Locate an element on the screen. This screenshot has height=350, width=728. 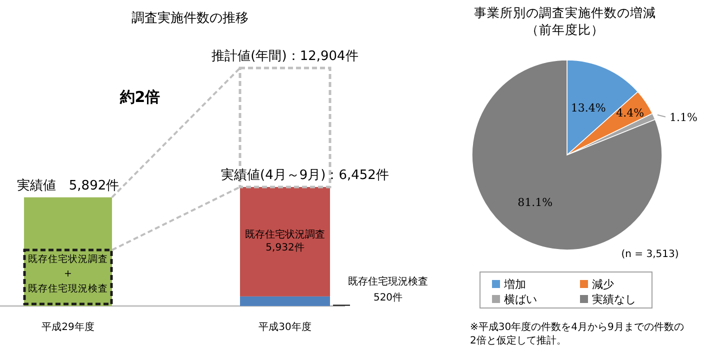
chart-subtitle: （前年度比） is located at coordinates (565, 29).